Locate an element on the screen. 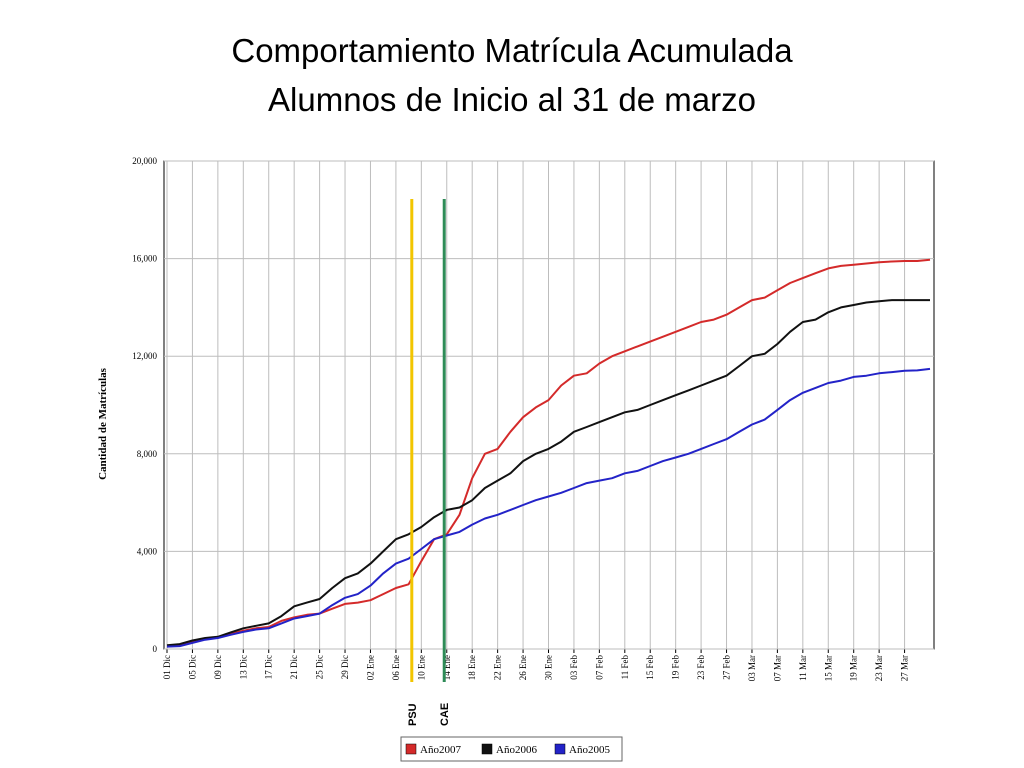 The image size is (1024, 768). legend-label-Año2006: Año2006 is located at coordinates (516, 750).